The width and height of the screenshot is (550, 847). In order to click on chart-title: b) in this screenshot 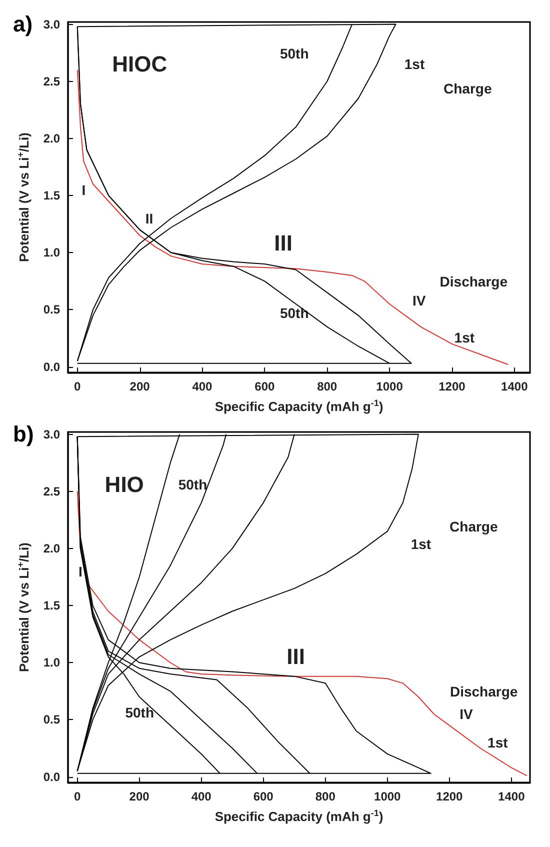, I will do `click(23, 434)`.